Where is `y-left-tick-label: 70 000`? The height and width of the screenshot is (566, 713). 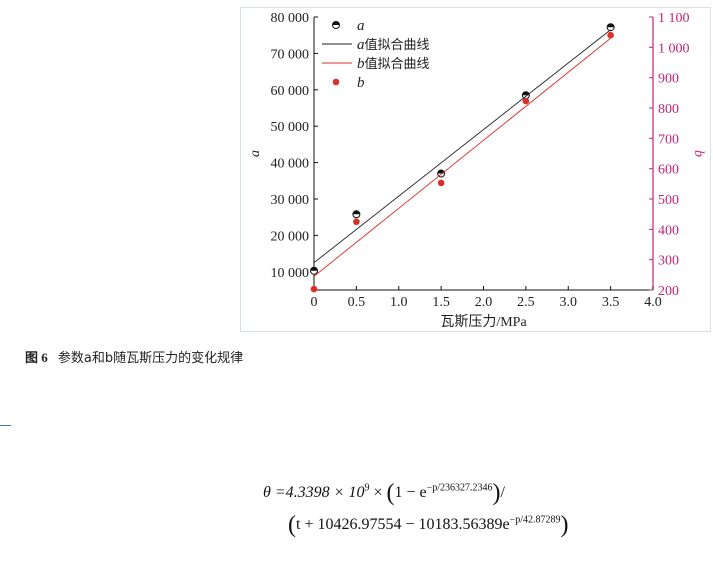
y-left-tick-label: 70 000 is located at coordinates (290, 54).